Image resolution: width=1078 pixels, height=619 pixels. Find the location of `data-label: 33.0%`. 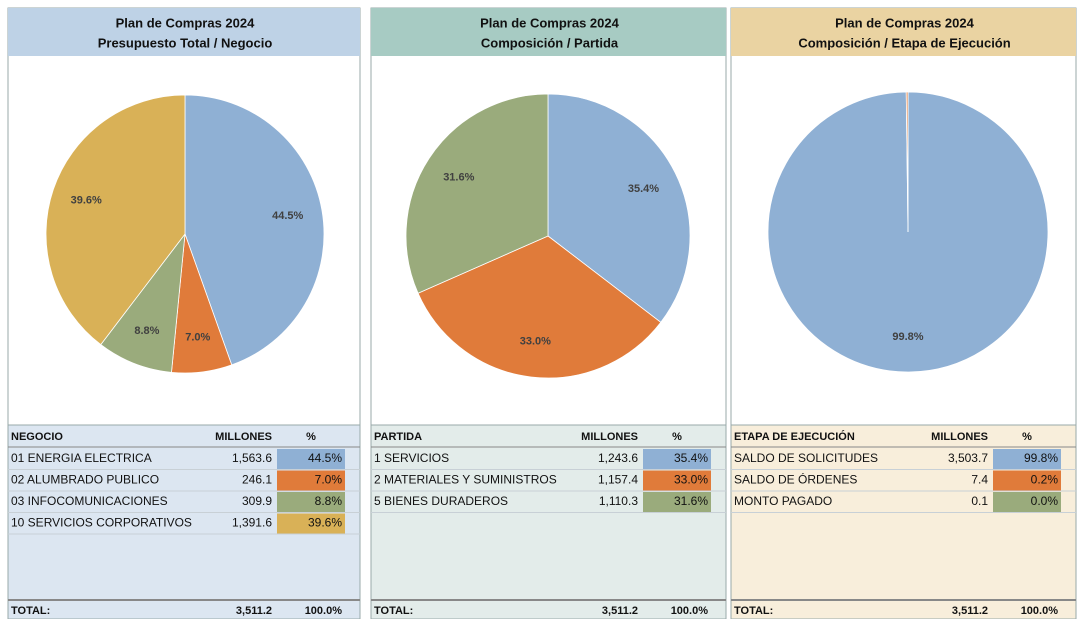

data-label: 33.0% is located at coordinates (535, 342).